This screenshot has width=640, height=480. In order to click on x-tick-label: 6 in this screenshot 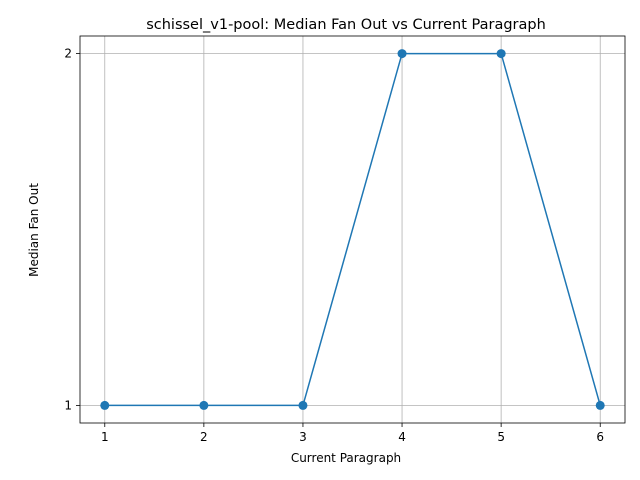, I will do `click(600, 437)`.